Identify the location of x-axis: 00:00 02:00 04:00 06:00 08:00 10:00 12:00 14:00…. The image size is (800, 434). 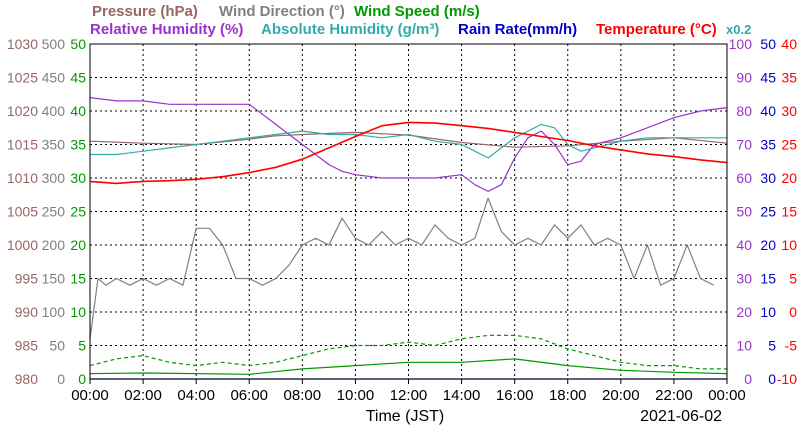
(408, 391).